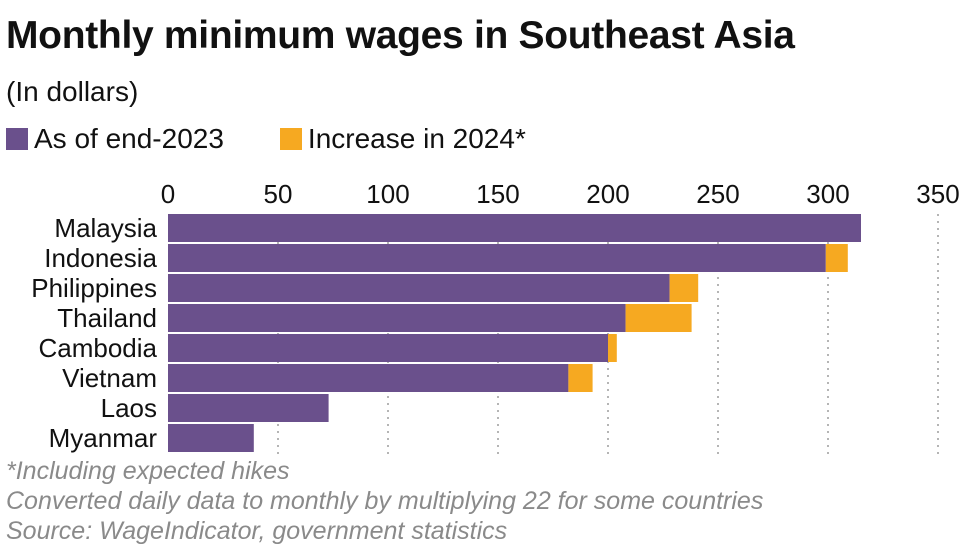 The height and width of the screenshot is (551, 975). I want to click on legend-swatch-increase-2024, so click(290, 139).